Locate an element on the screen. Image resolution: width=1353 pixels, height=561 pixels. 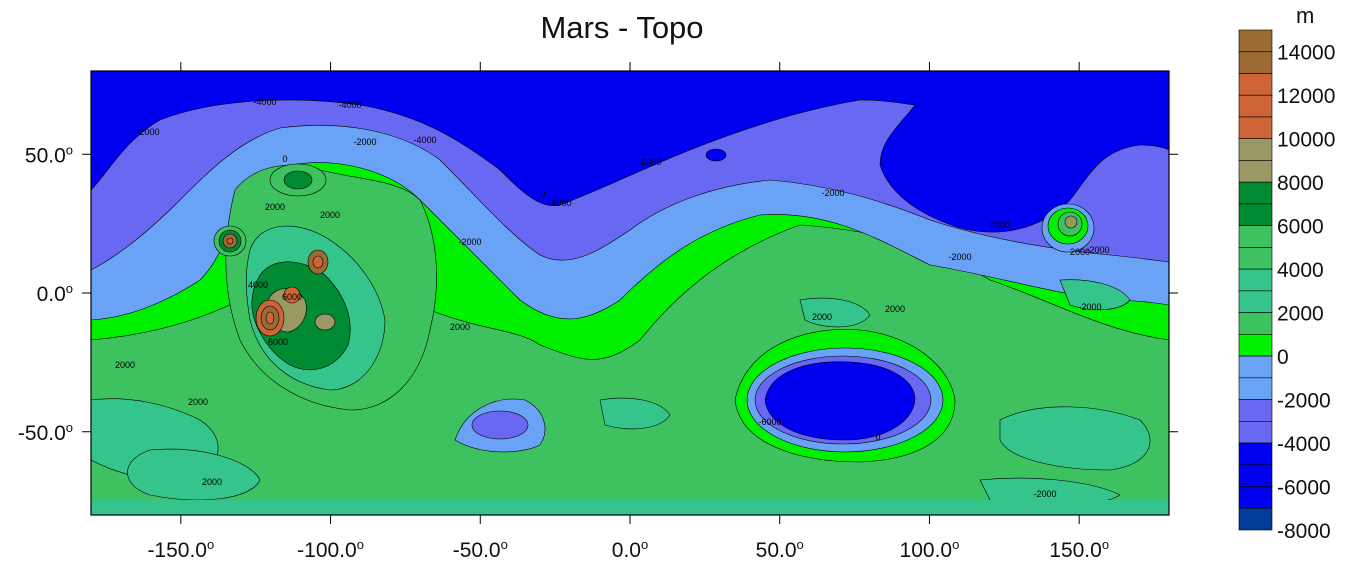
chart-title: Mars - Topo is located at coordinates (622, 27).